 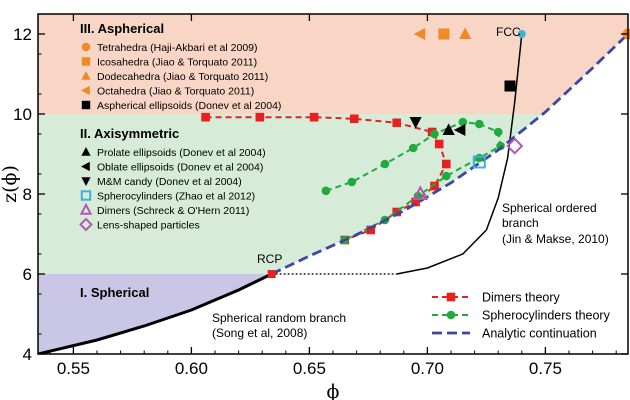 What do you see at coordinates (549, 208) in the screenshot?
I see `ordered-branch-label: Spherical ordered` at bounding box center [549, 208].